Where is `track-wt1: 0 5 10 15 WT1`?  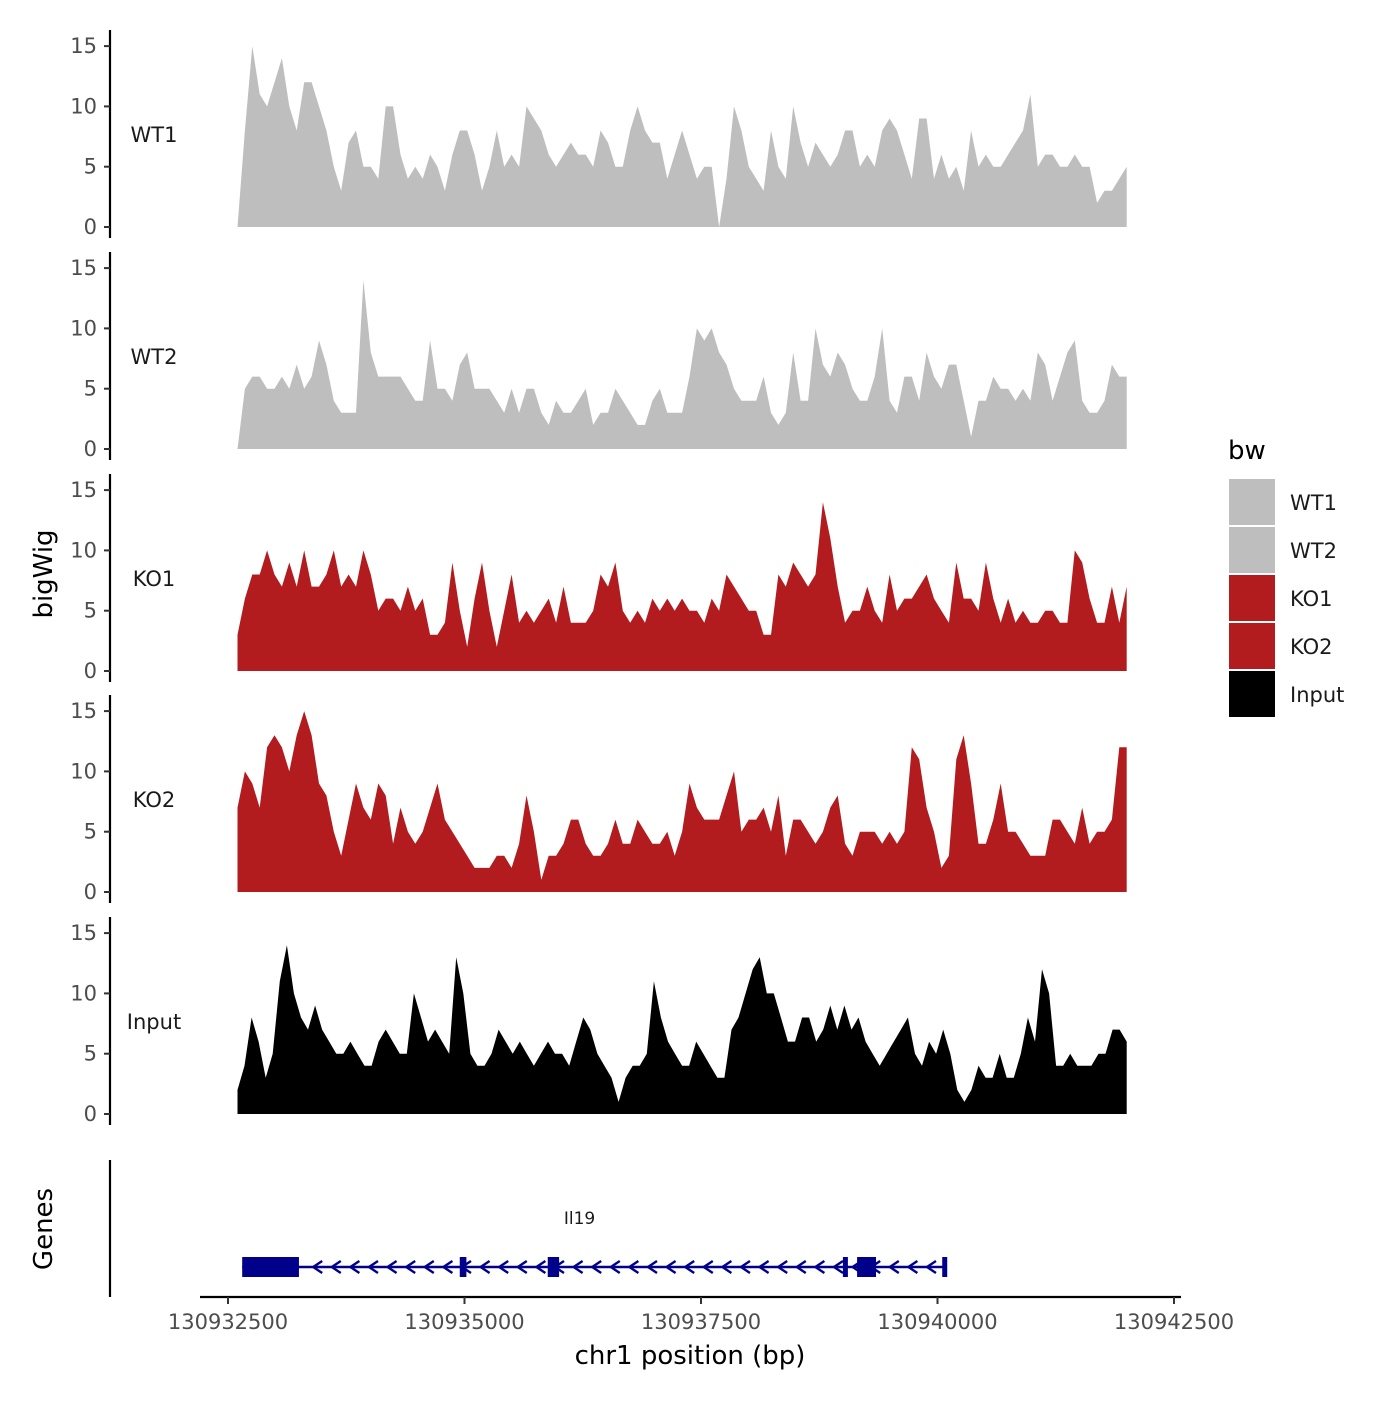
track-wt1: 0 5 10 15 WT1 is located at coordinates (598, 134).